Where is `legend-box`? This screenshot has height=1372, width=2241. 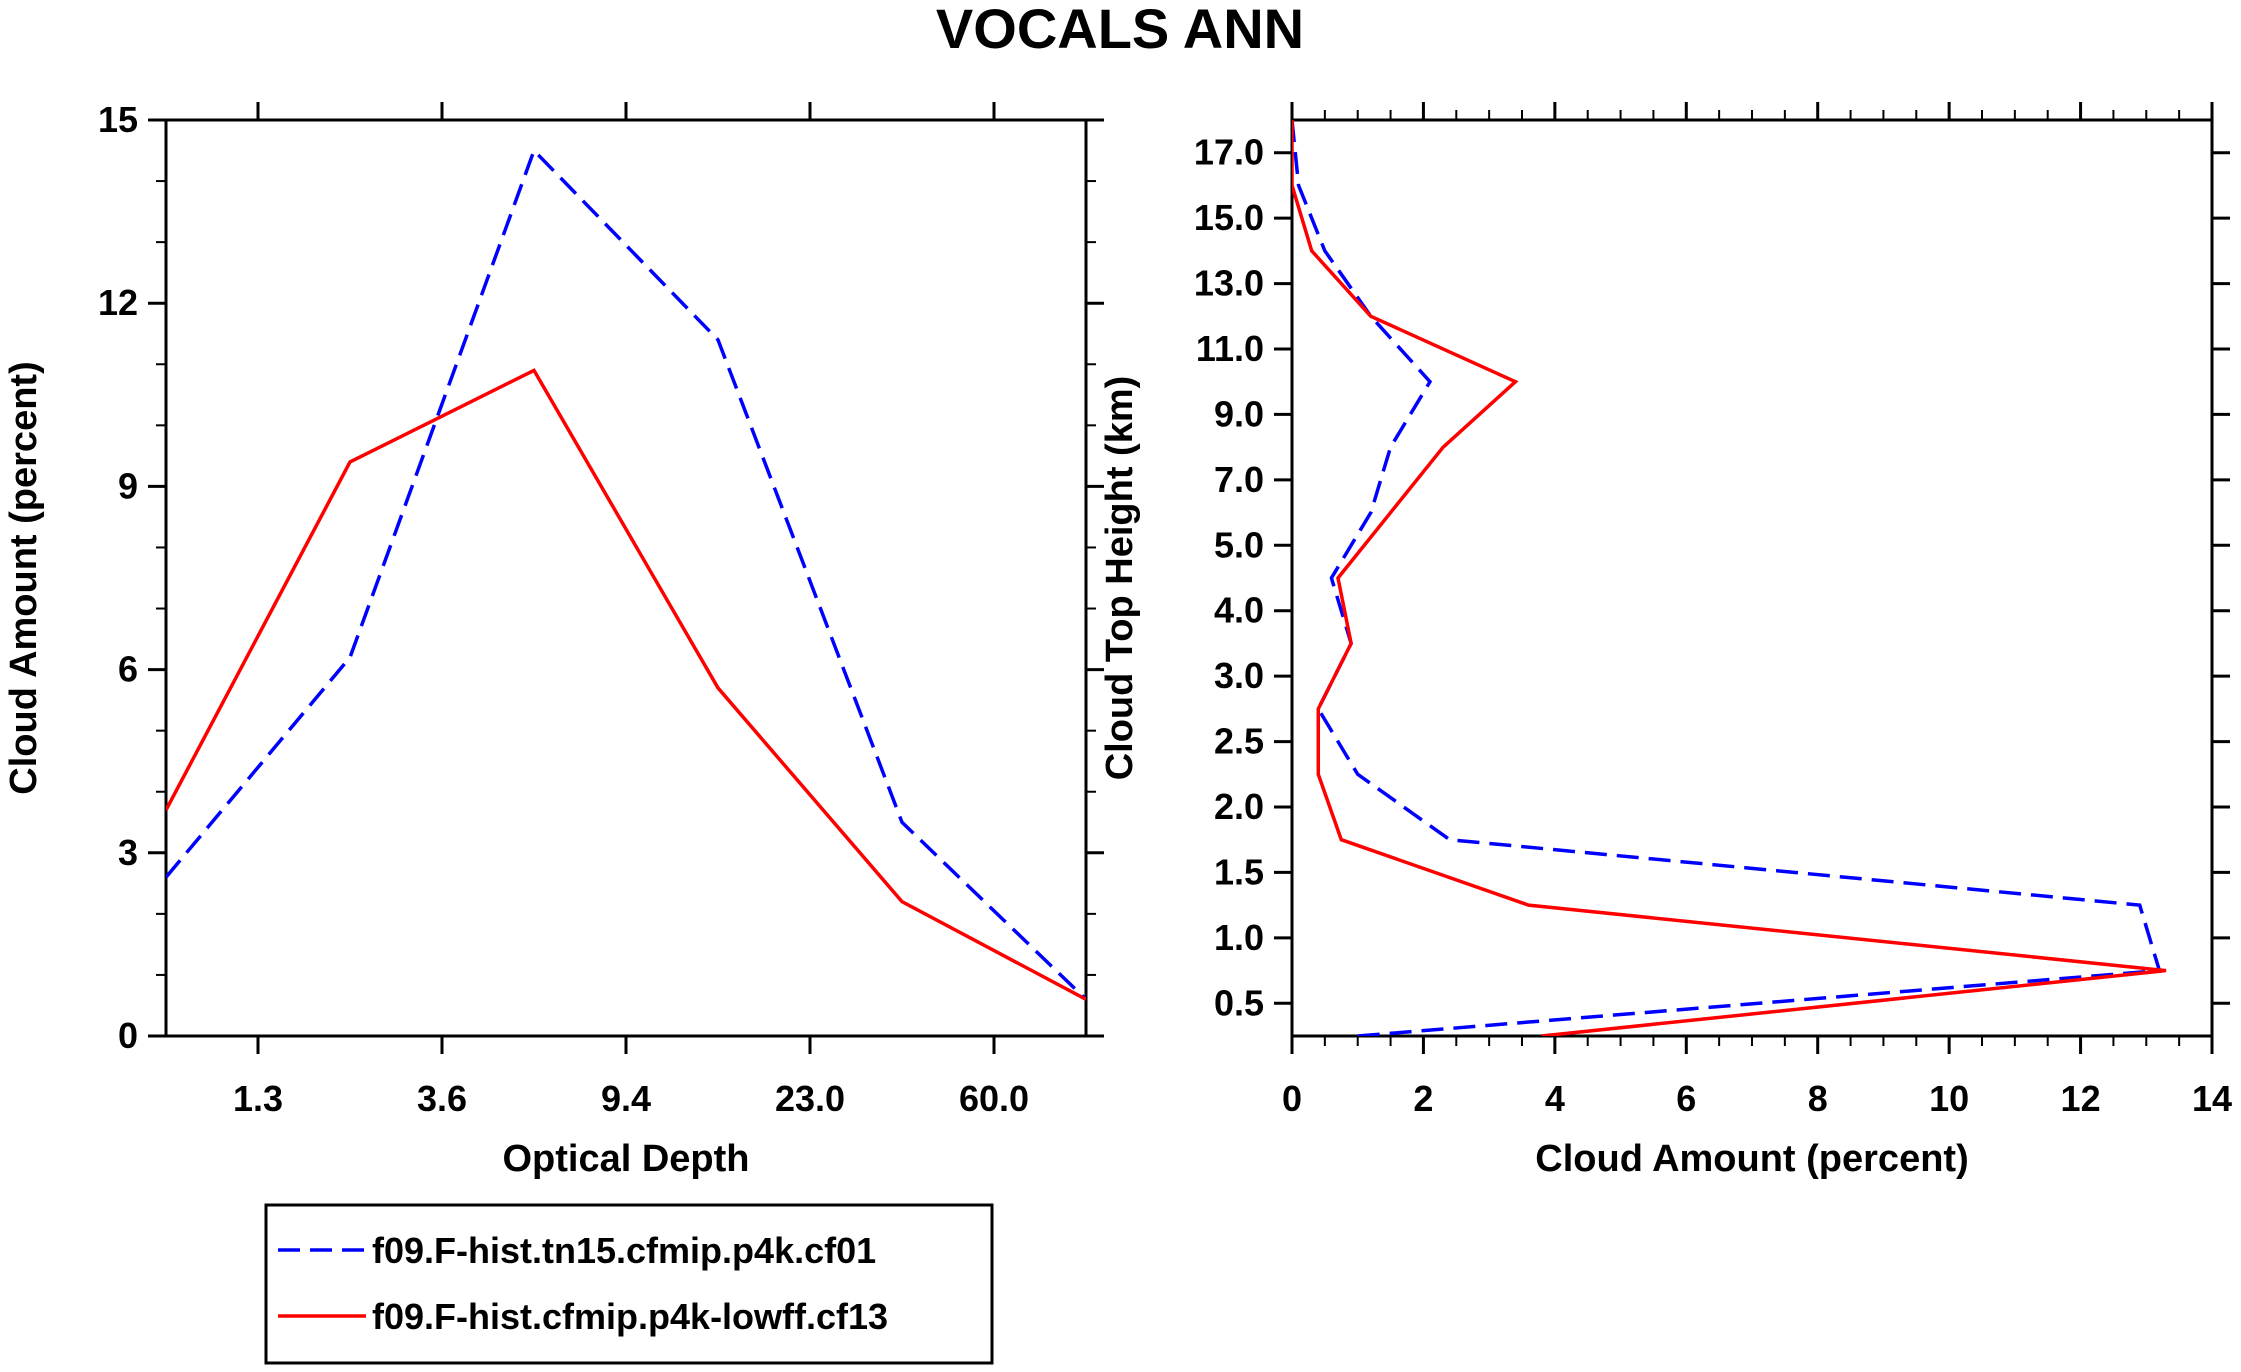 legend-box is located at coordinates (629, 1284).